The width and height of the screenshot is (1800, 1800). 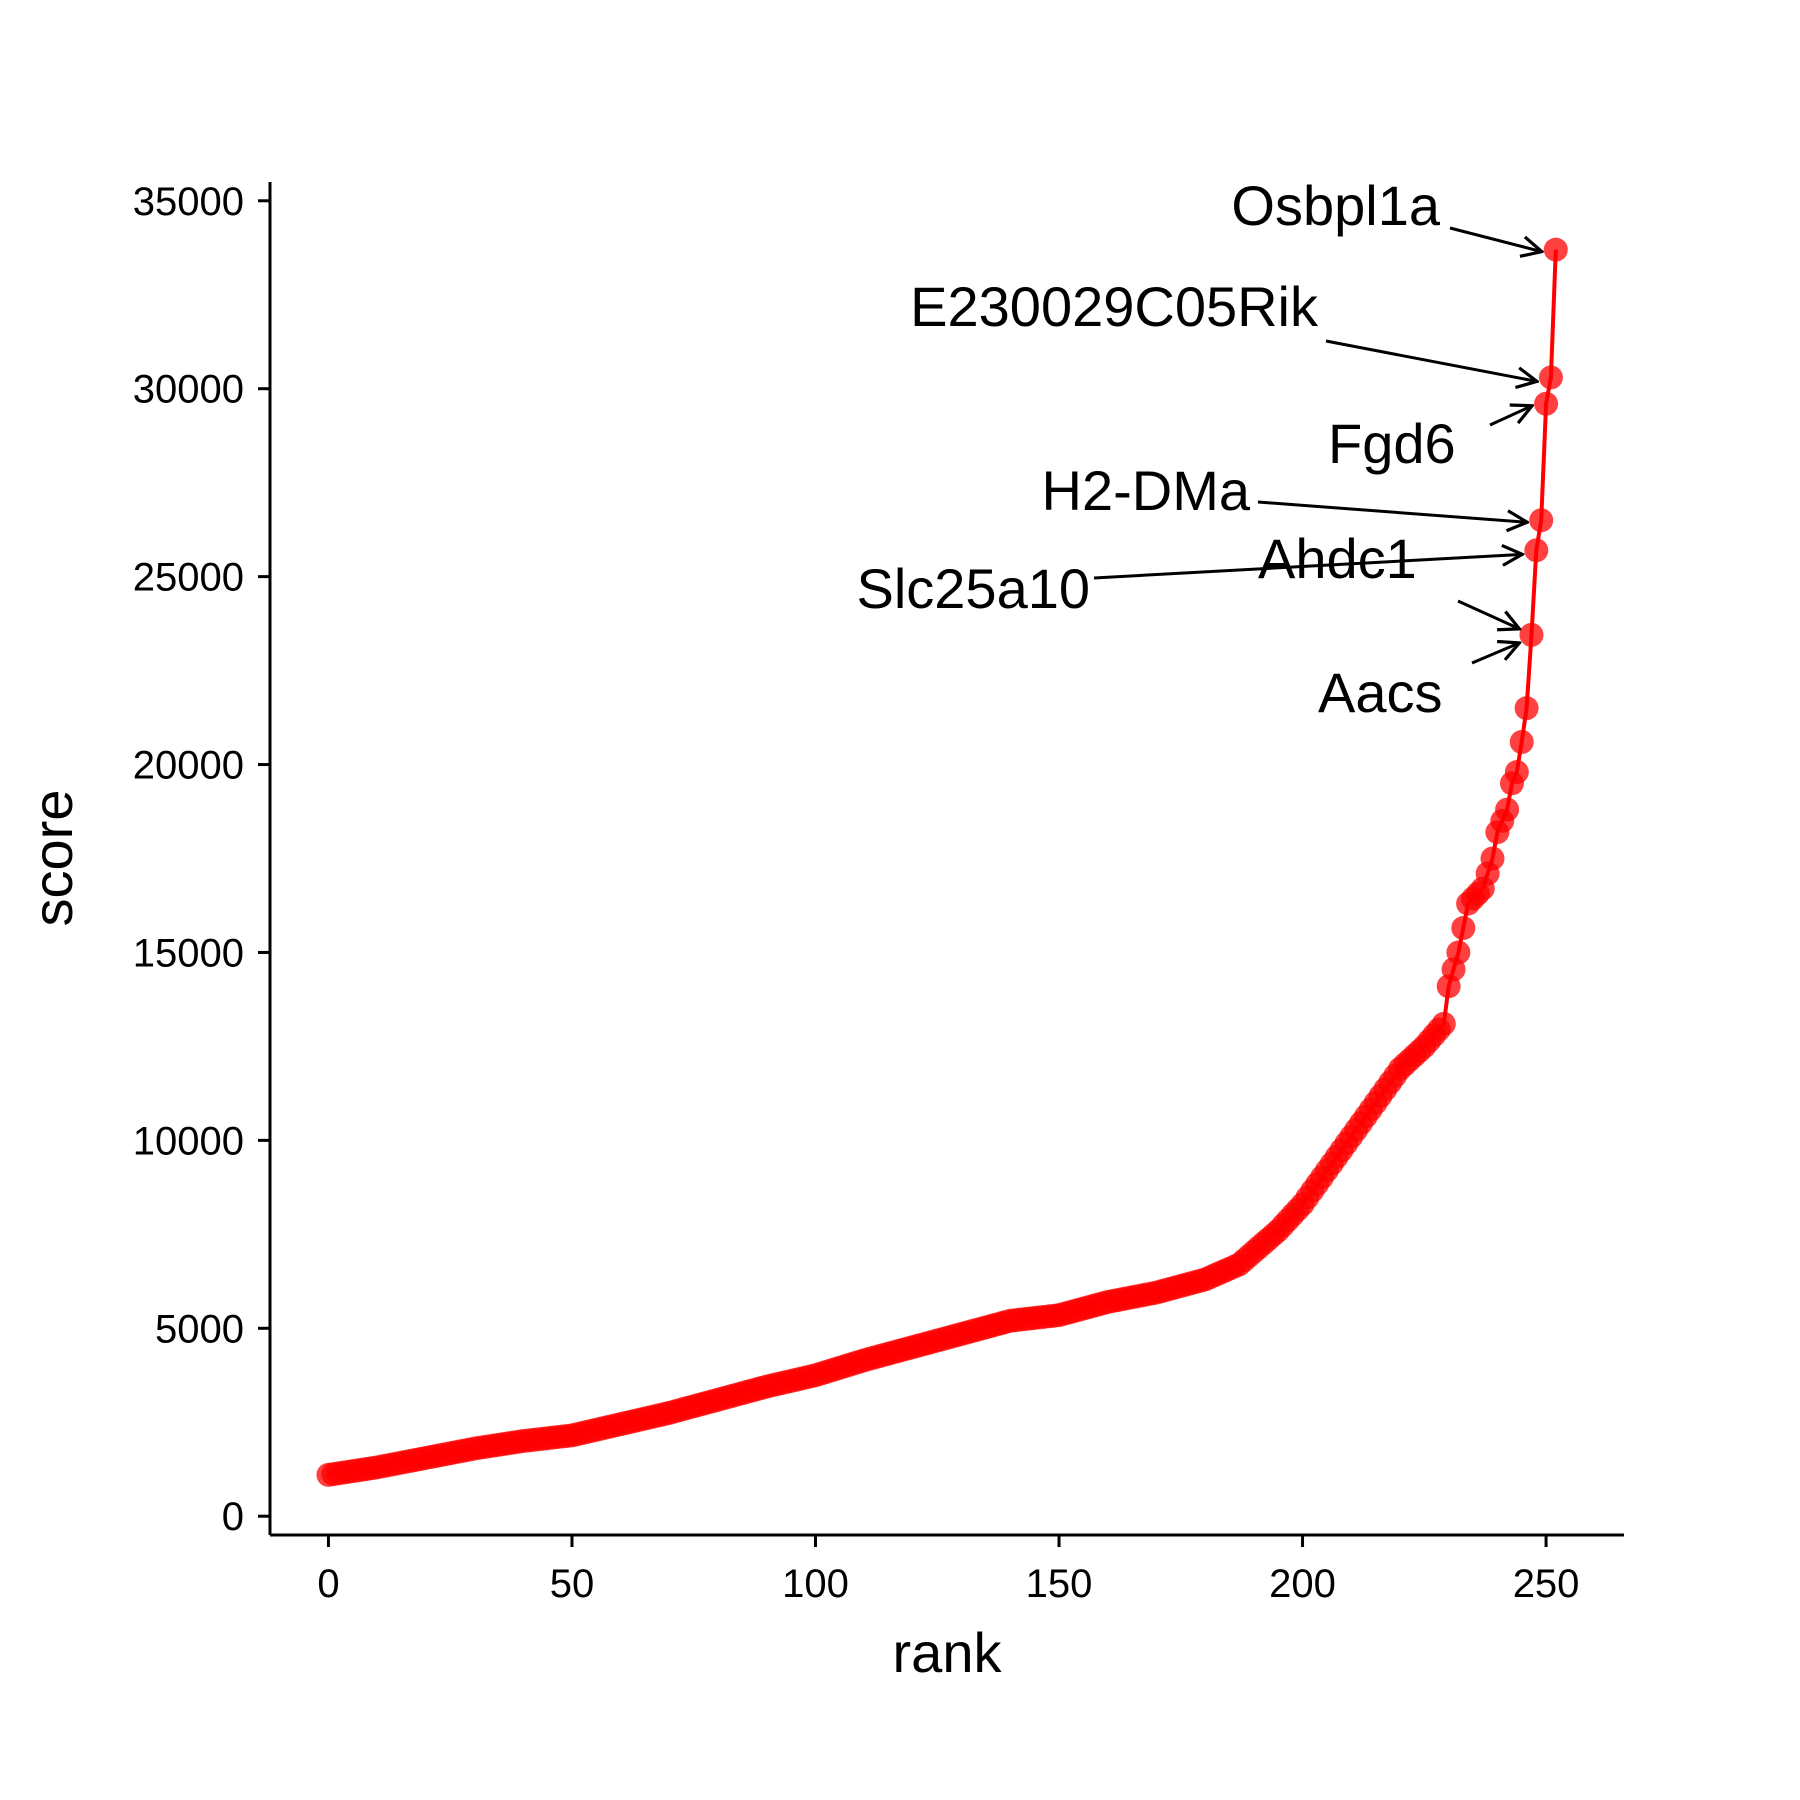 What do you see at coordinates (188, 1141) in the screenshot?
I see `y-tick-label: 10000` at bounding box center [188, 1141].